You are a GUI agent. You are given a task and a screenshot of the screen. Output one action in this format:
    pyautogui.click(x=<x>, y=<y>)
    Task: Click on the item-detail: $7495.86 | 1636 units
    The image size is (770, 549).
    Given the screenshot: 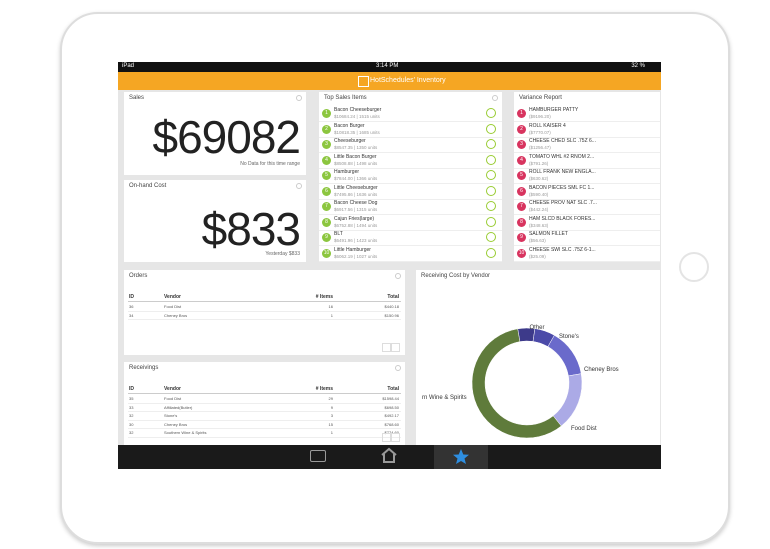 What is the action you would take?
    pyautogui.click(x=356, y=194)
    